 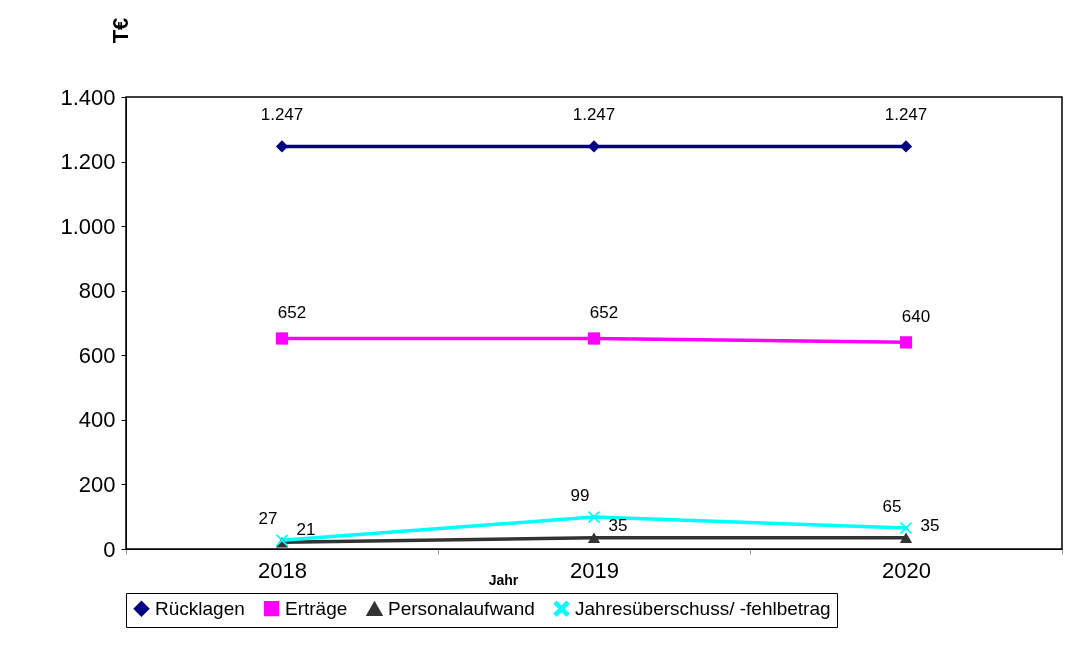 I want to click on data-label: 99, so click(x=580, y=496).